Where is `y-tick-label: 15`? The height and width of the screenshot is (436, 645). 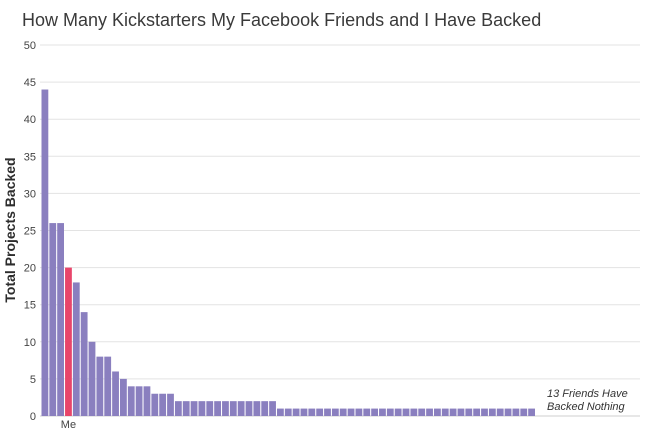
y-tick-label: 15 is located at coordinates (30, 306).